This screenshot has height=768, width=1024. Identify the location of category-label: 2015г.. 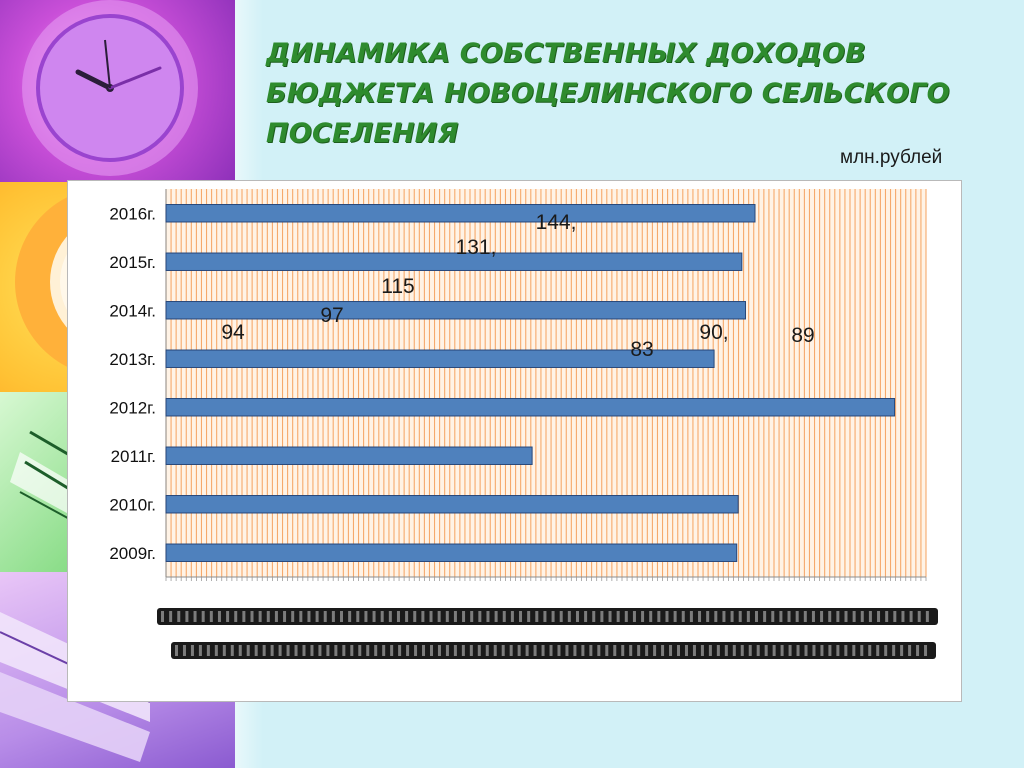
(132, 262).